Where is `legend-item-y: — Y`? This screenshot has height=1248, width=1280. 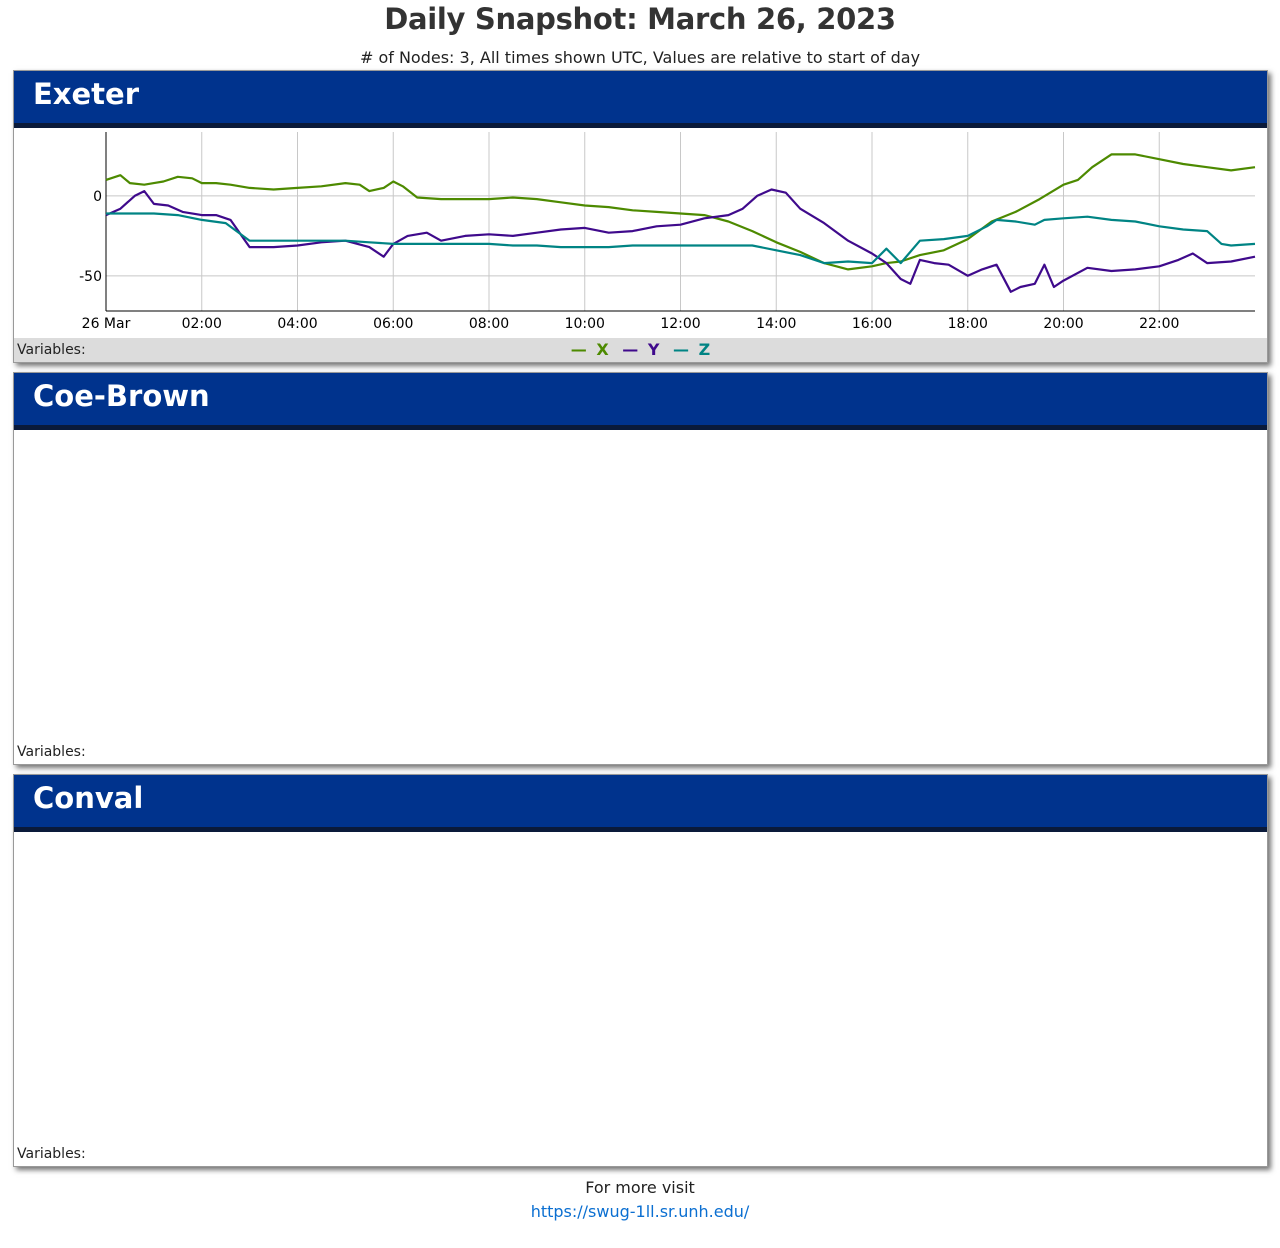 legend-item-y: — Y is located at coordinates (640, 349).